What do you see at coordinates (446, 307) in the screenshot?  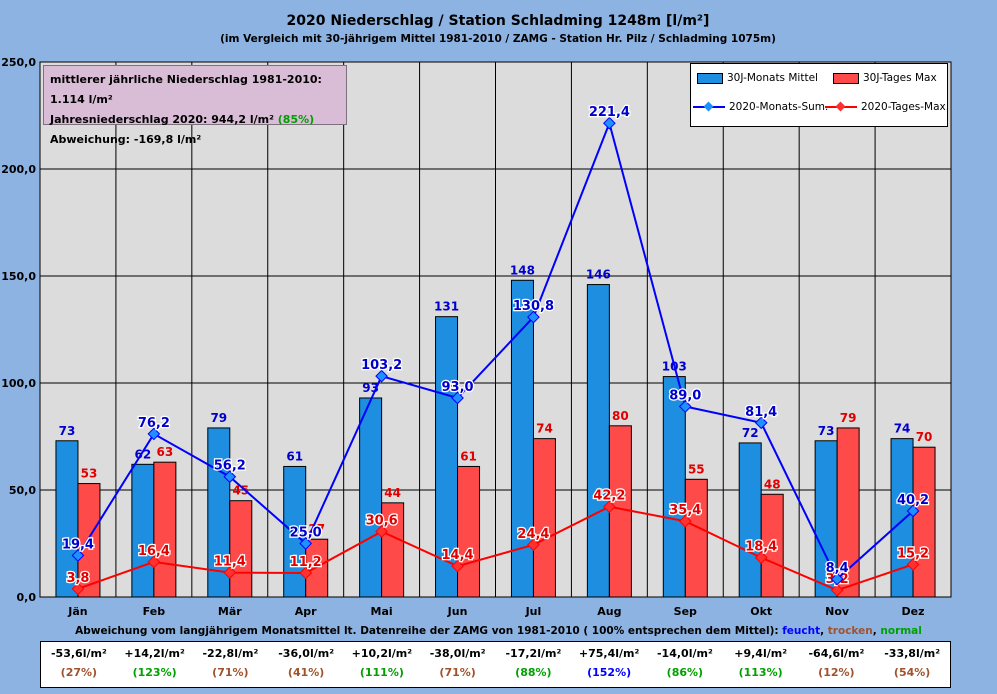 I see `bar-mittel-label: 131` at bounding box center [446, 307].